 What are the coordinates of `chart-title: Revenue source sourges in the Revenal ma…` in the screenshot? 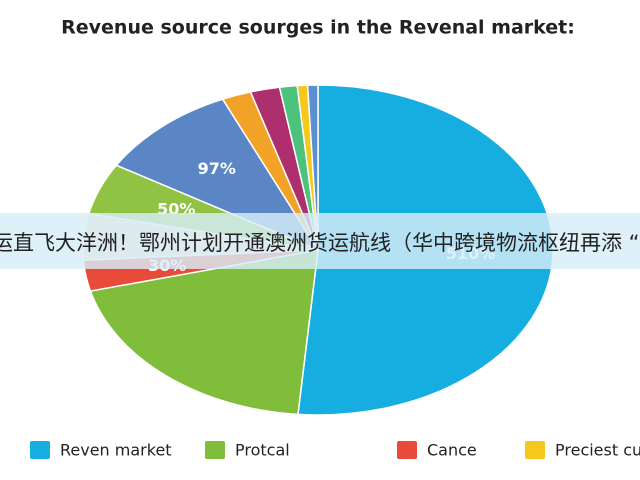 It's located at (318, 28).